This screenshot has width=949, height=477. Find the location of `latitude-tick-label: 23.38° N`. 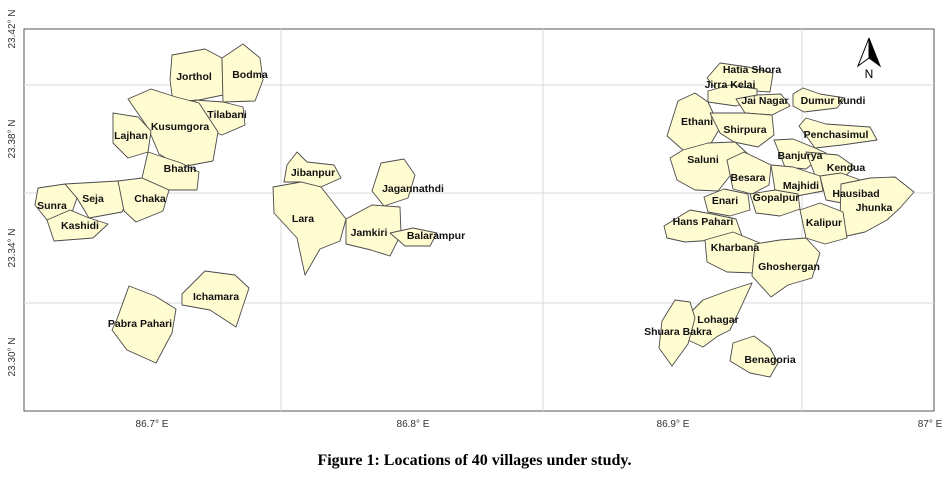

latitude-tick-label: 23.38° N is located at coordinates (12, 138).